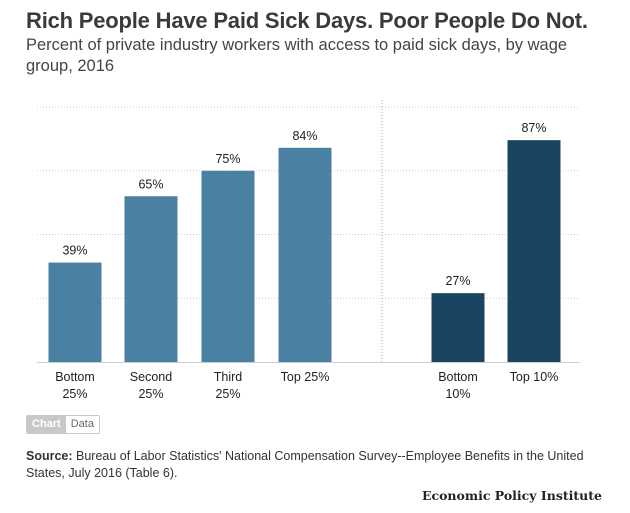 The height and width of the screenshot is (513, 630). I want to click on x-tick-label: Top 25%, so click(305, 377).